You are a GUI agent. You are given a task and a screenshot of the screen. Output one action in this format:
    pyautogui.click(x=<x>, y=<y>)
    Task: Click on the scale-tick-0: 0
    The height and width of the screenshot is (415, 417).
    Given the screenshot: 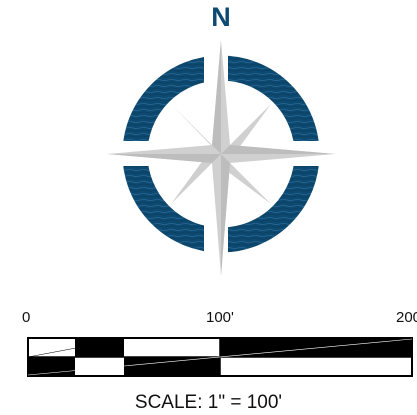 What is the action you would take?
    pyautogui.click(x=26, y=317)
    